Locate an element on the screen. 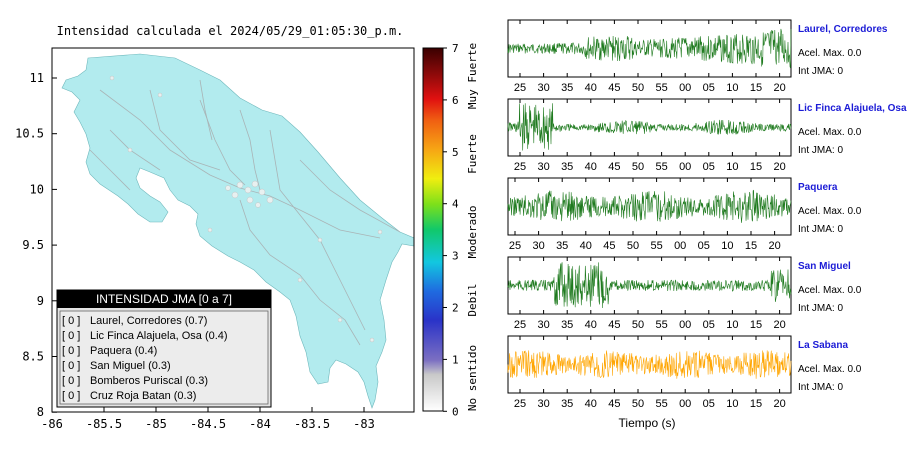 Image resolution: width=910 pixels, height=460 pixels. legend-item-label: Laurel, Corredores (0.7) is located at coordinates (148, 321).